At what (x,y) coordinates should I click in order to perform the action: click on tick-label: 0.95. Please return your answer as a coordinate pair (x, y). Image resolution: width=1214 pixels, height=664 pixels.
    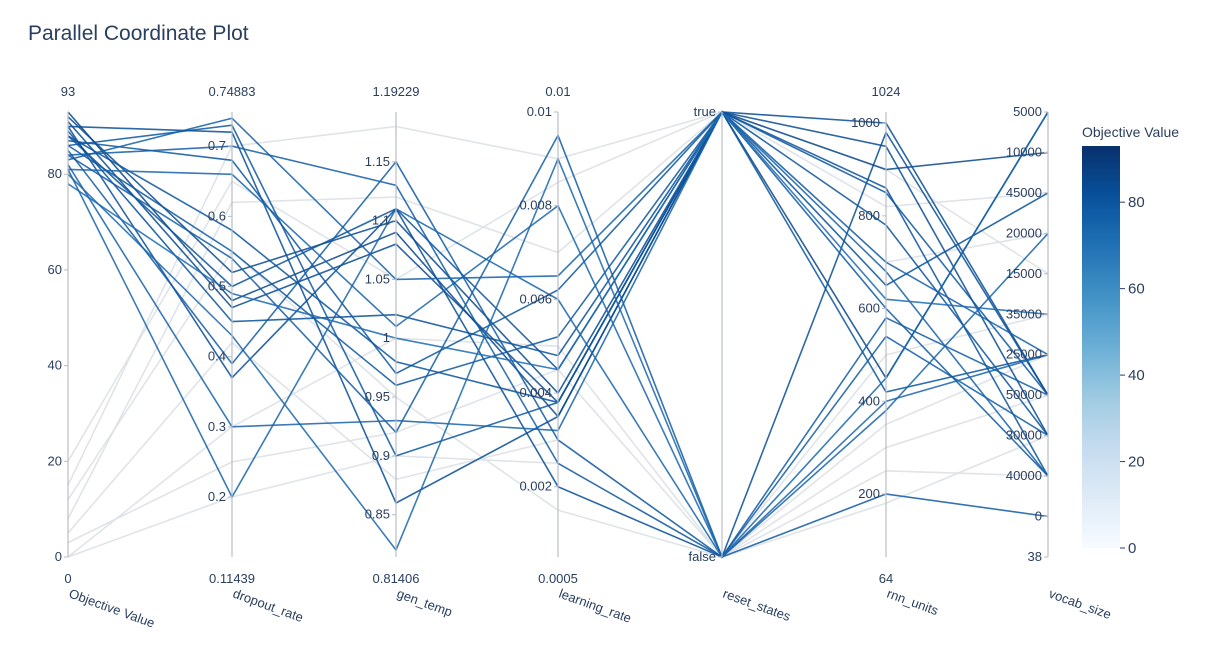
    Looking at the image, I should click on (377, 396).